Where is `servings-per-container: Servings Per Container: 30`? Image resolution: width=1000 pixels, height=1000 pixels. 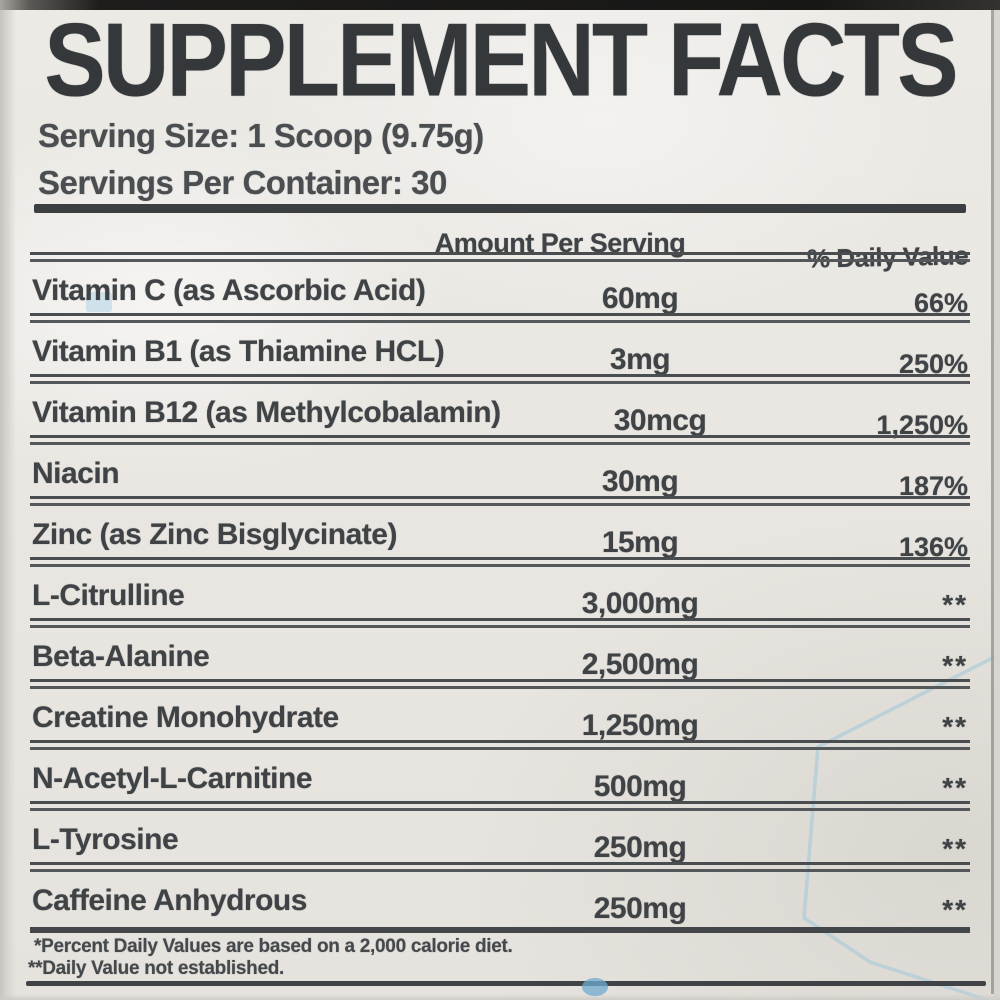
servings-per-container: Servings Per Container: 30 is located at coordinates (242, 182).